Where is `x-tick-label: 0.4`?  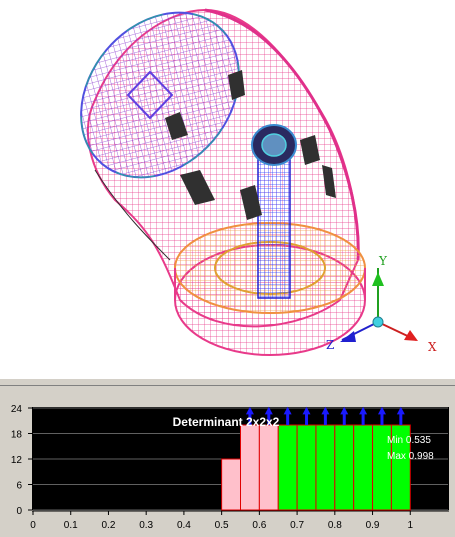
x-tick-label: 0.4 is located at coordinates (184, 525).